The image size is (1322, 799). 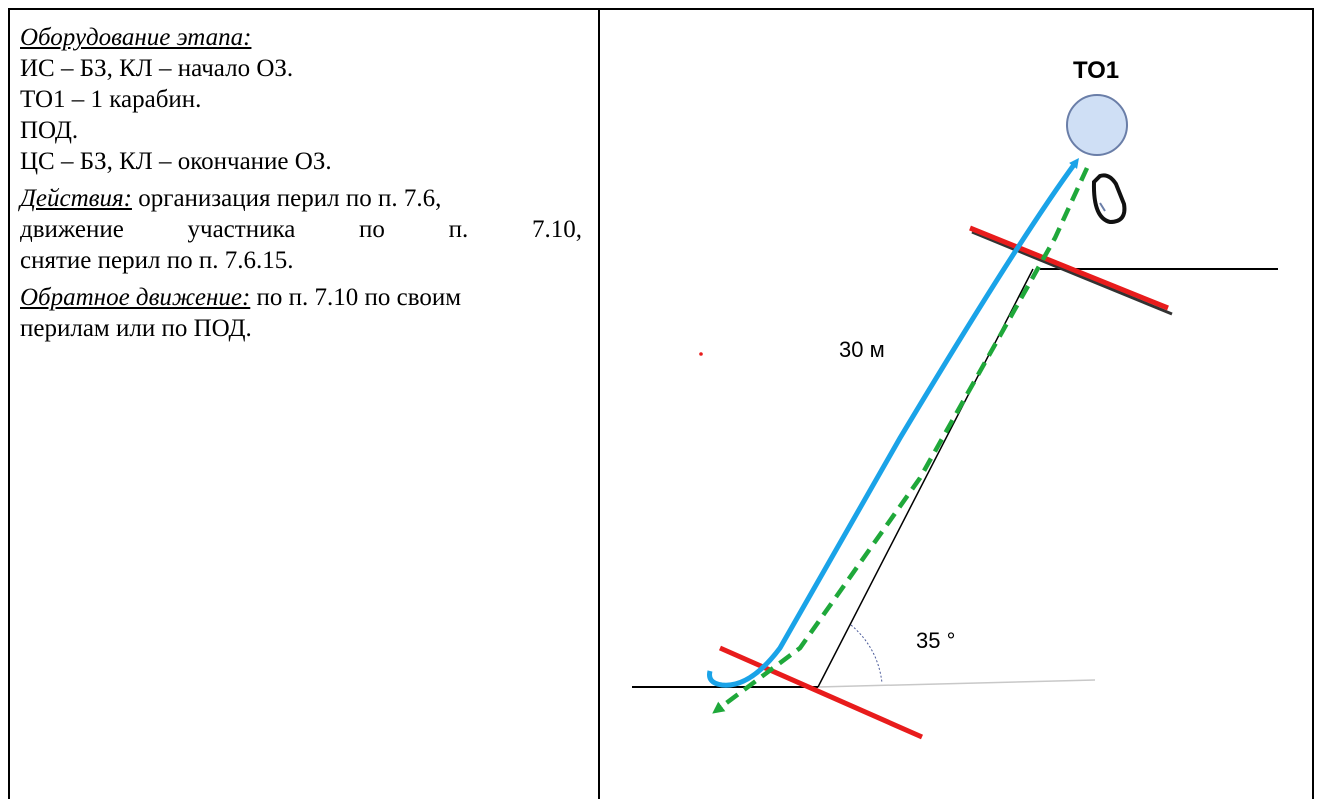 I want to click on actions-heading: Действия:, so click(x=76, y=198).